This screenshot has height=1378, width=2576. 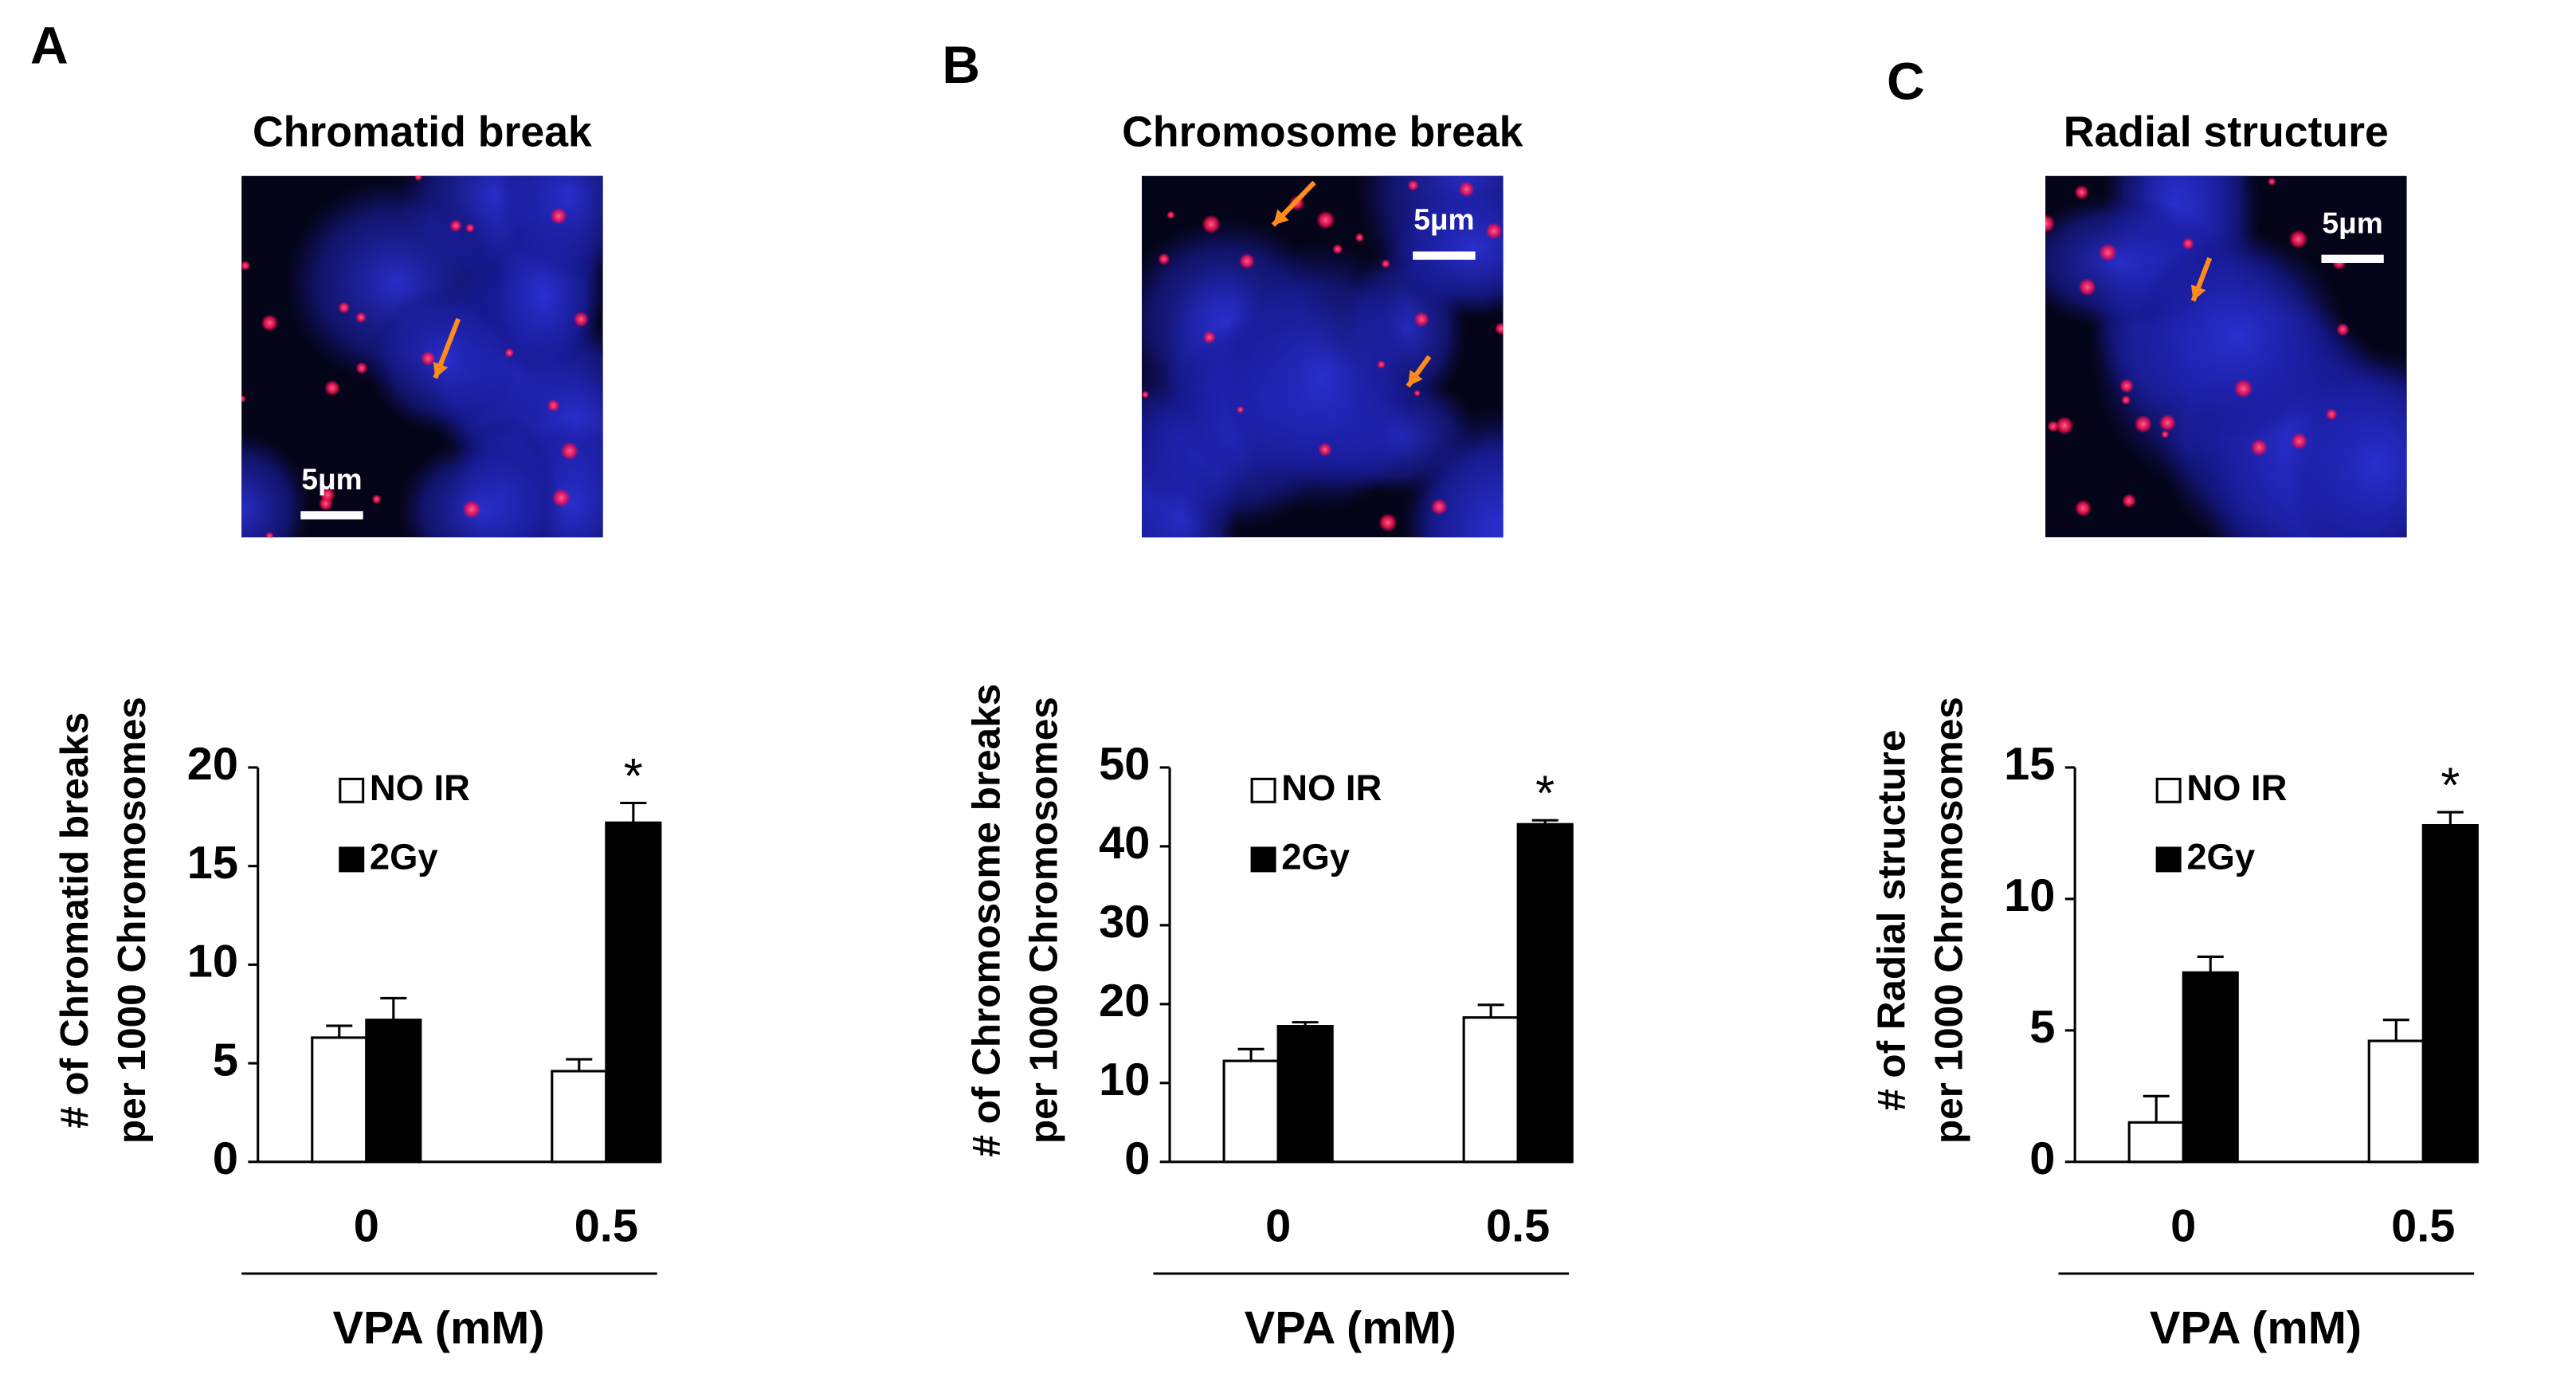 What do you see at coordinates (1891, 920) in the screenshot?
I see `y-axis-label: # of Radial structure` at bounding box center [1891, 920].